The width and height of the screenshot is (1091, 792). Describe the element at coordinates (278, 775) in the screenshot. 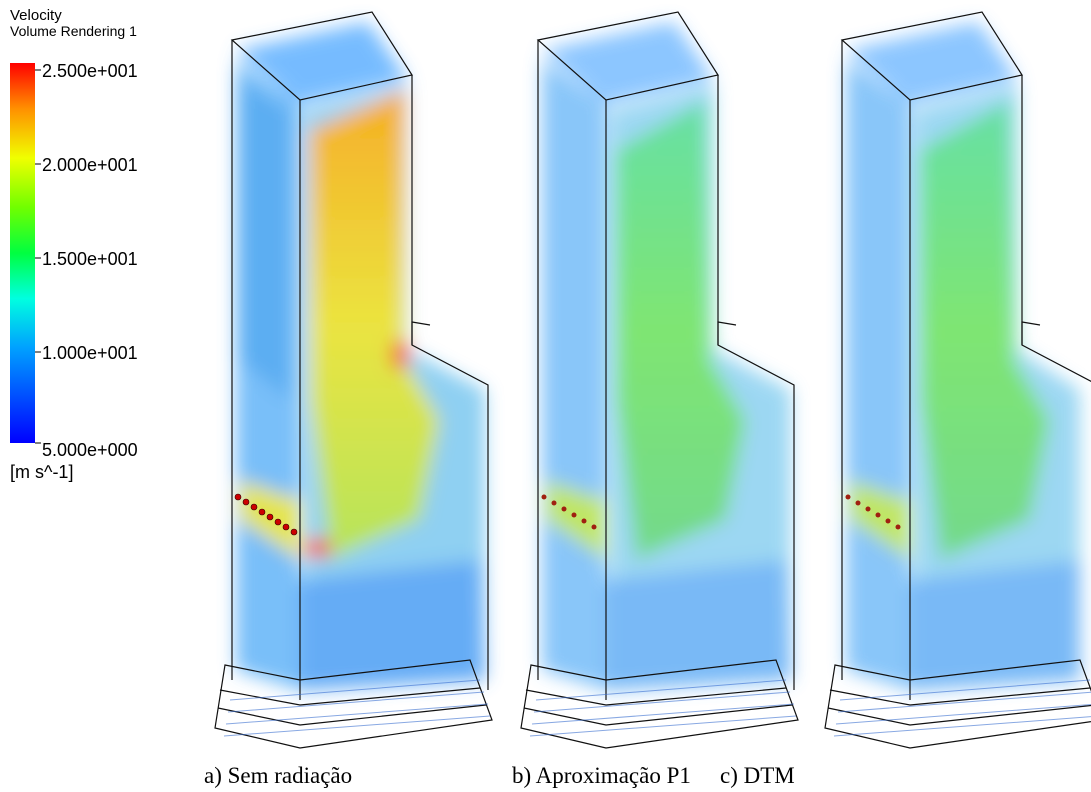

I see `caption: a) Sem radiação` at that location.